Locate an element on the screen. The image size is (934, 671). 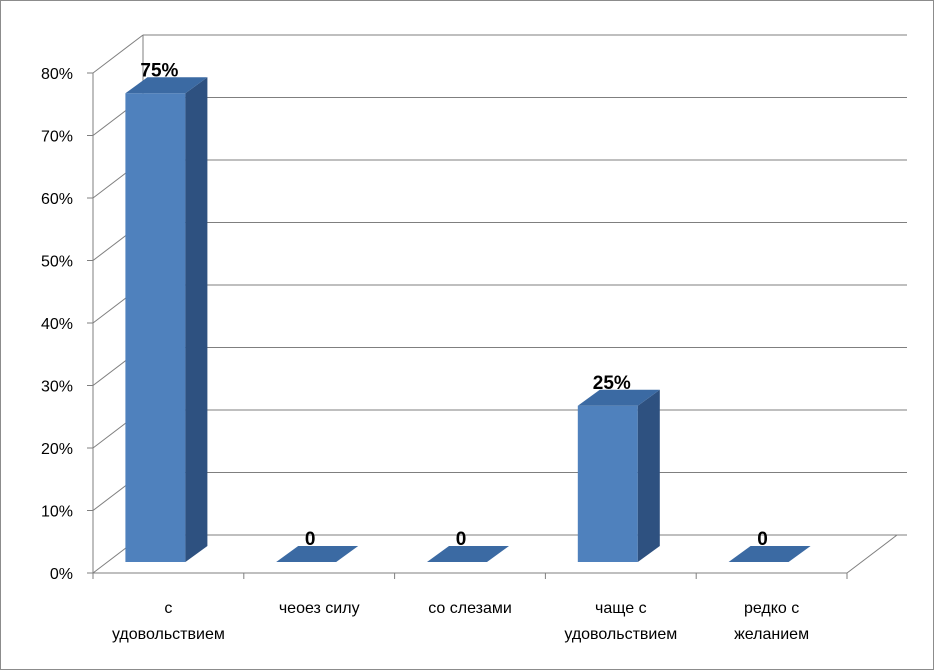
x-category-label: со слезами is located at coordinates (470, 608).